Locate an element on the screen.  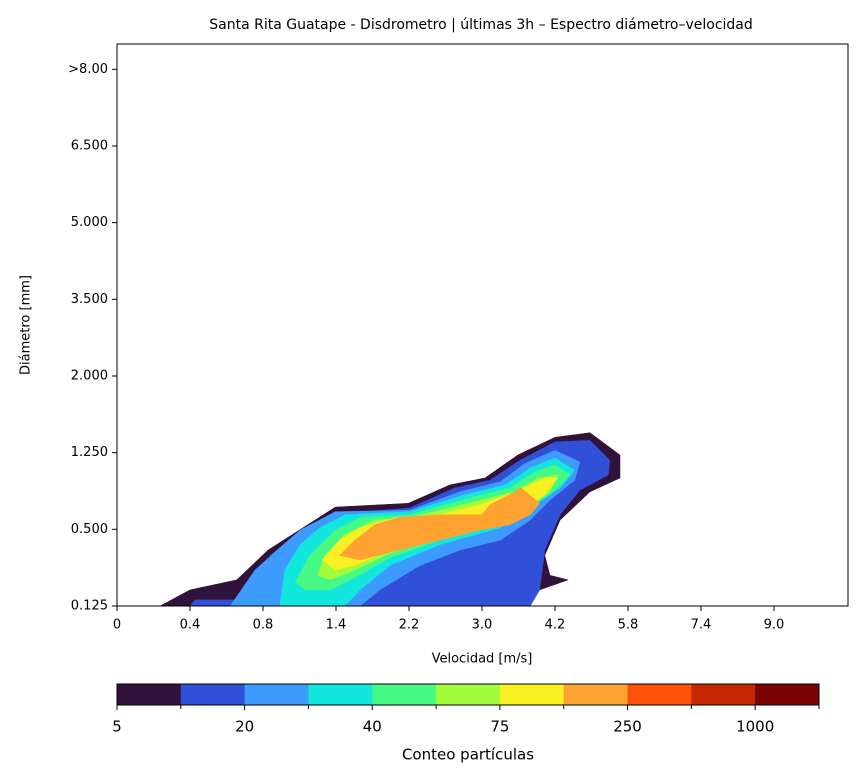
y-tick-label: >8.00 is located at coordinates (88, 69).